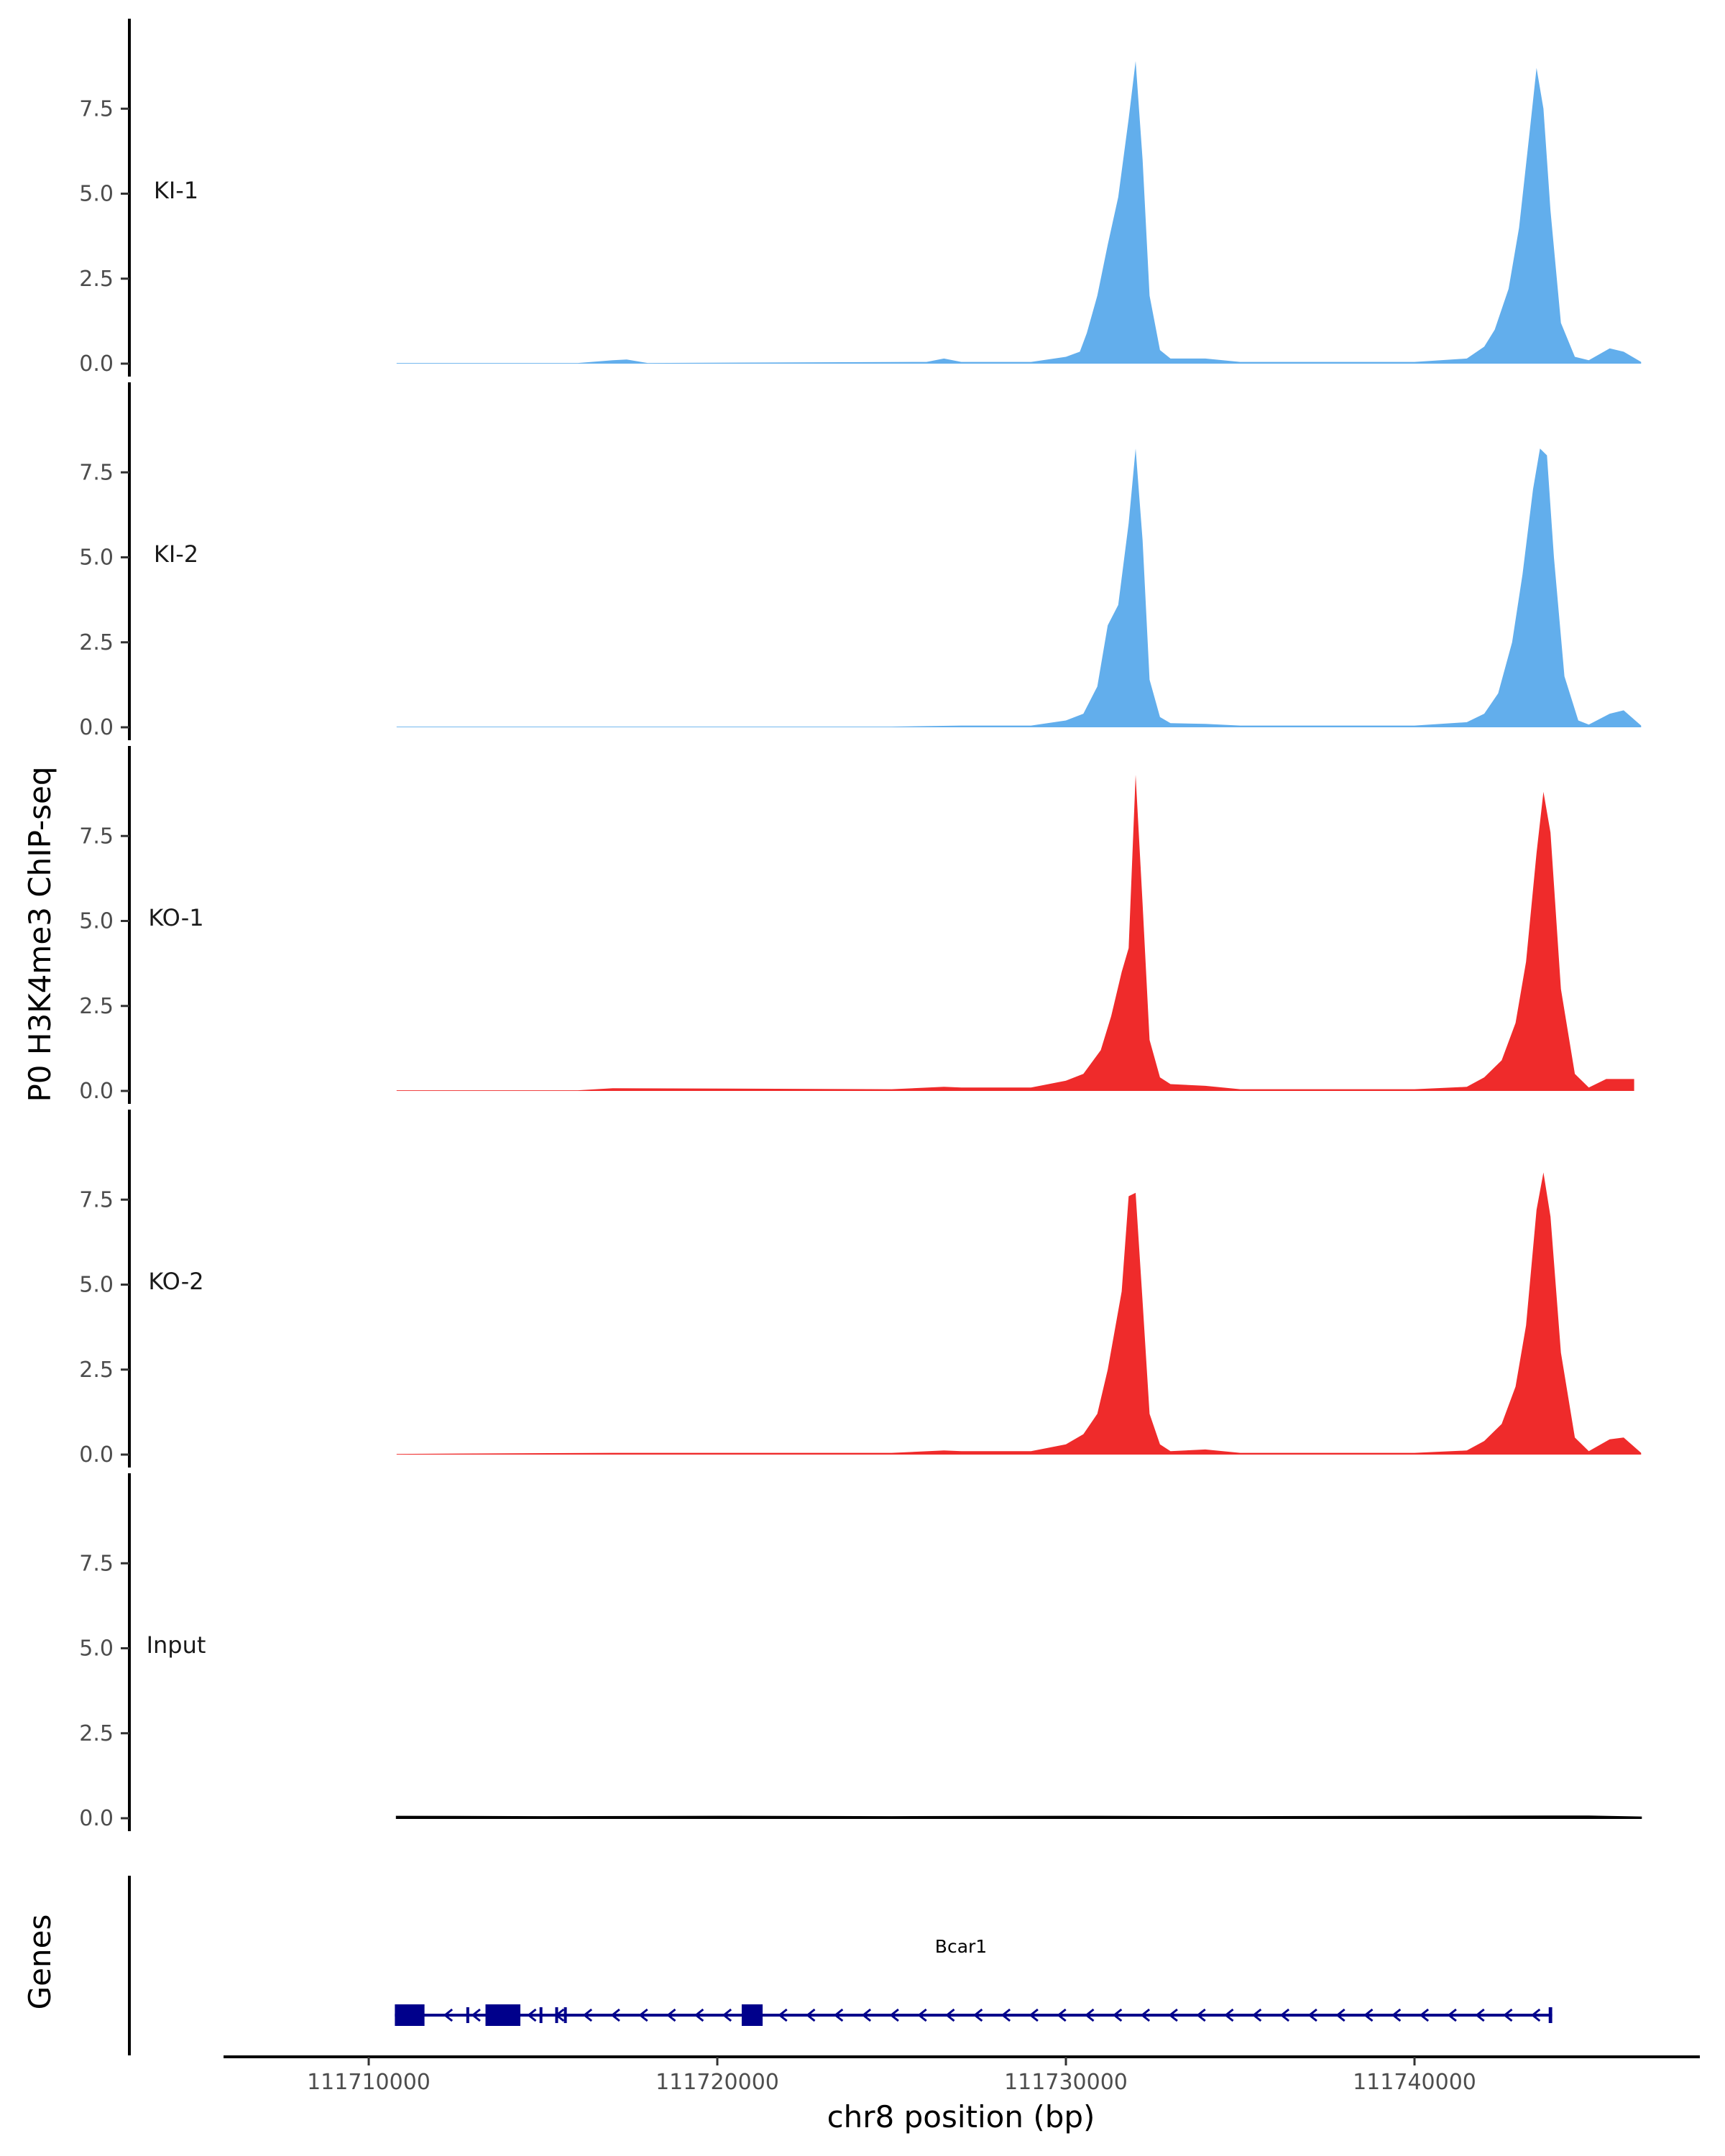  What do you see at coordinates (962, 2075) in the screenshot?
I see `x-axis: 111710000 111720000 111730000 111740000` at bounding box center [962, 2075].